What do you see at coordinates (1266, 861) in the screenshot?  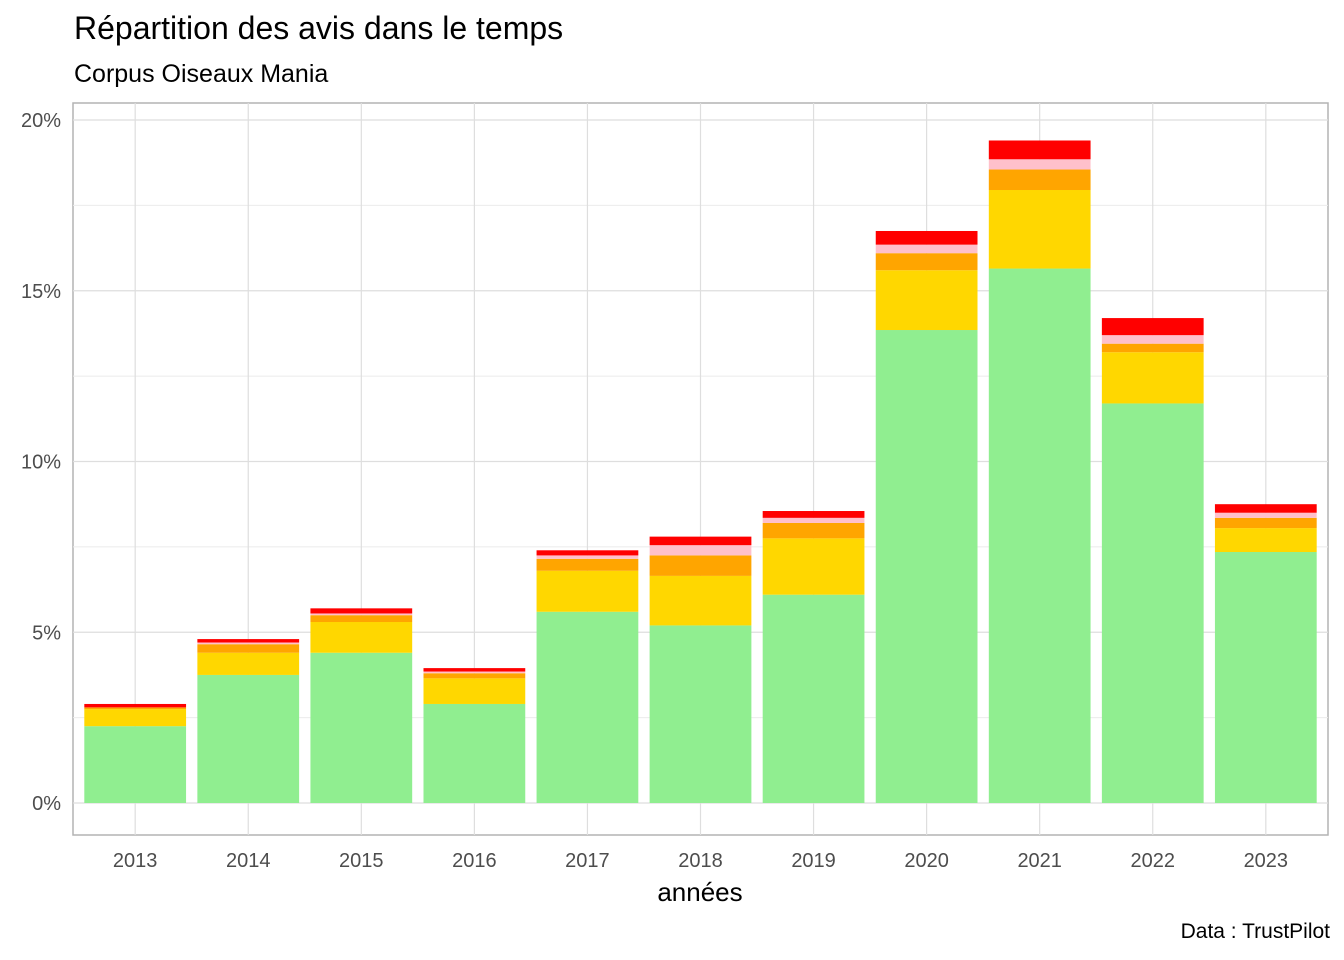 I see `x-tick-label: 2023` at bounding box center [1266, 861].